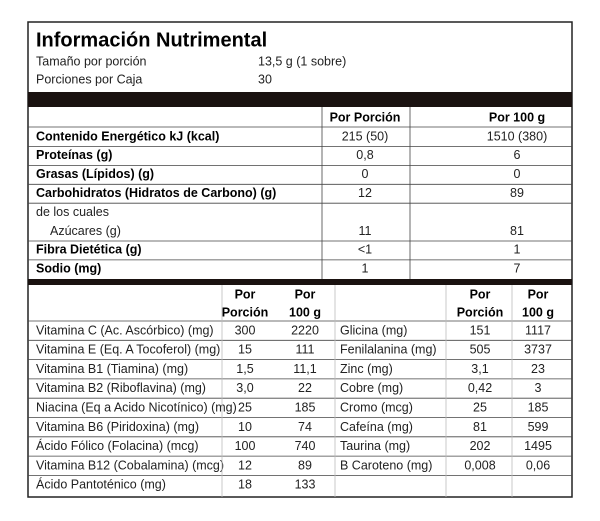 The height and width of the screenshot is (521, 600). I want to click on vitamin-value: 1495, so click(538, 446).